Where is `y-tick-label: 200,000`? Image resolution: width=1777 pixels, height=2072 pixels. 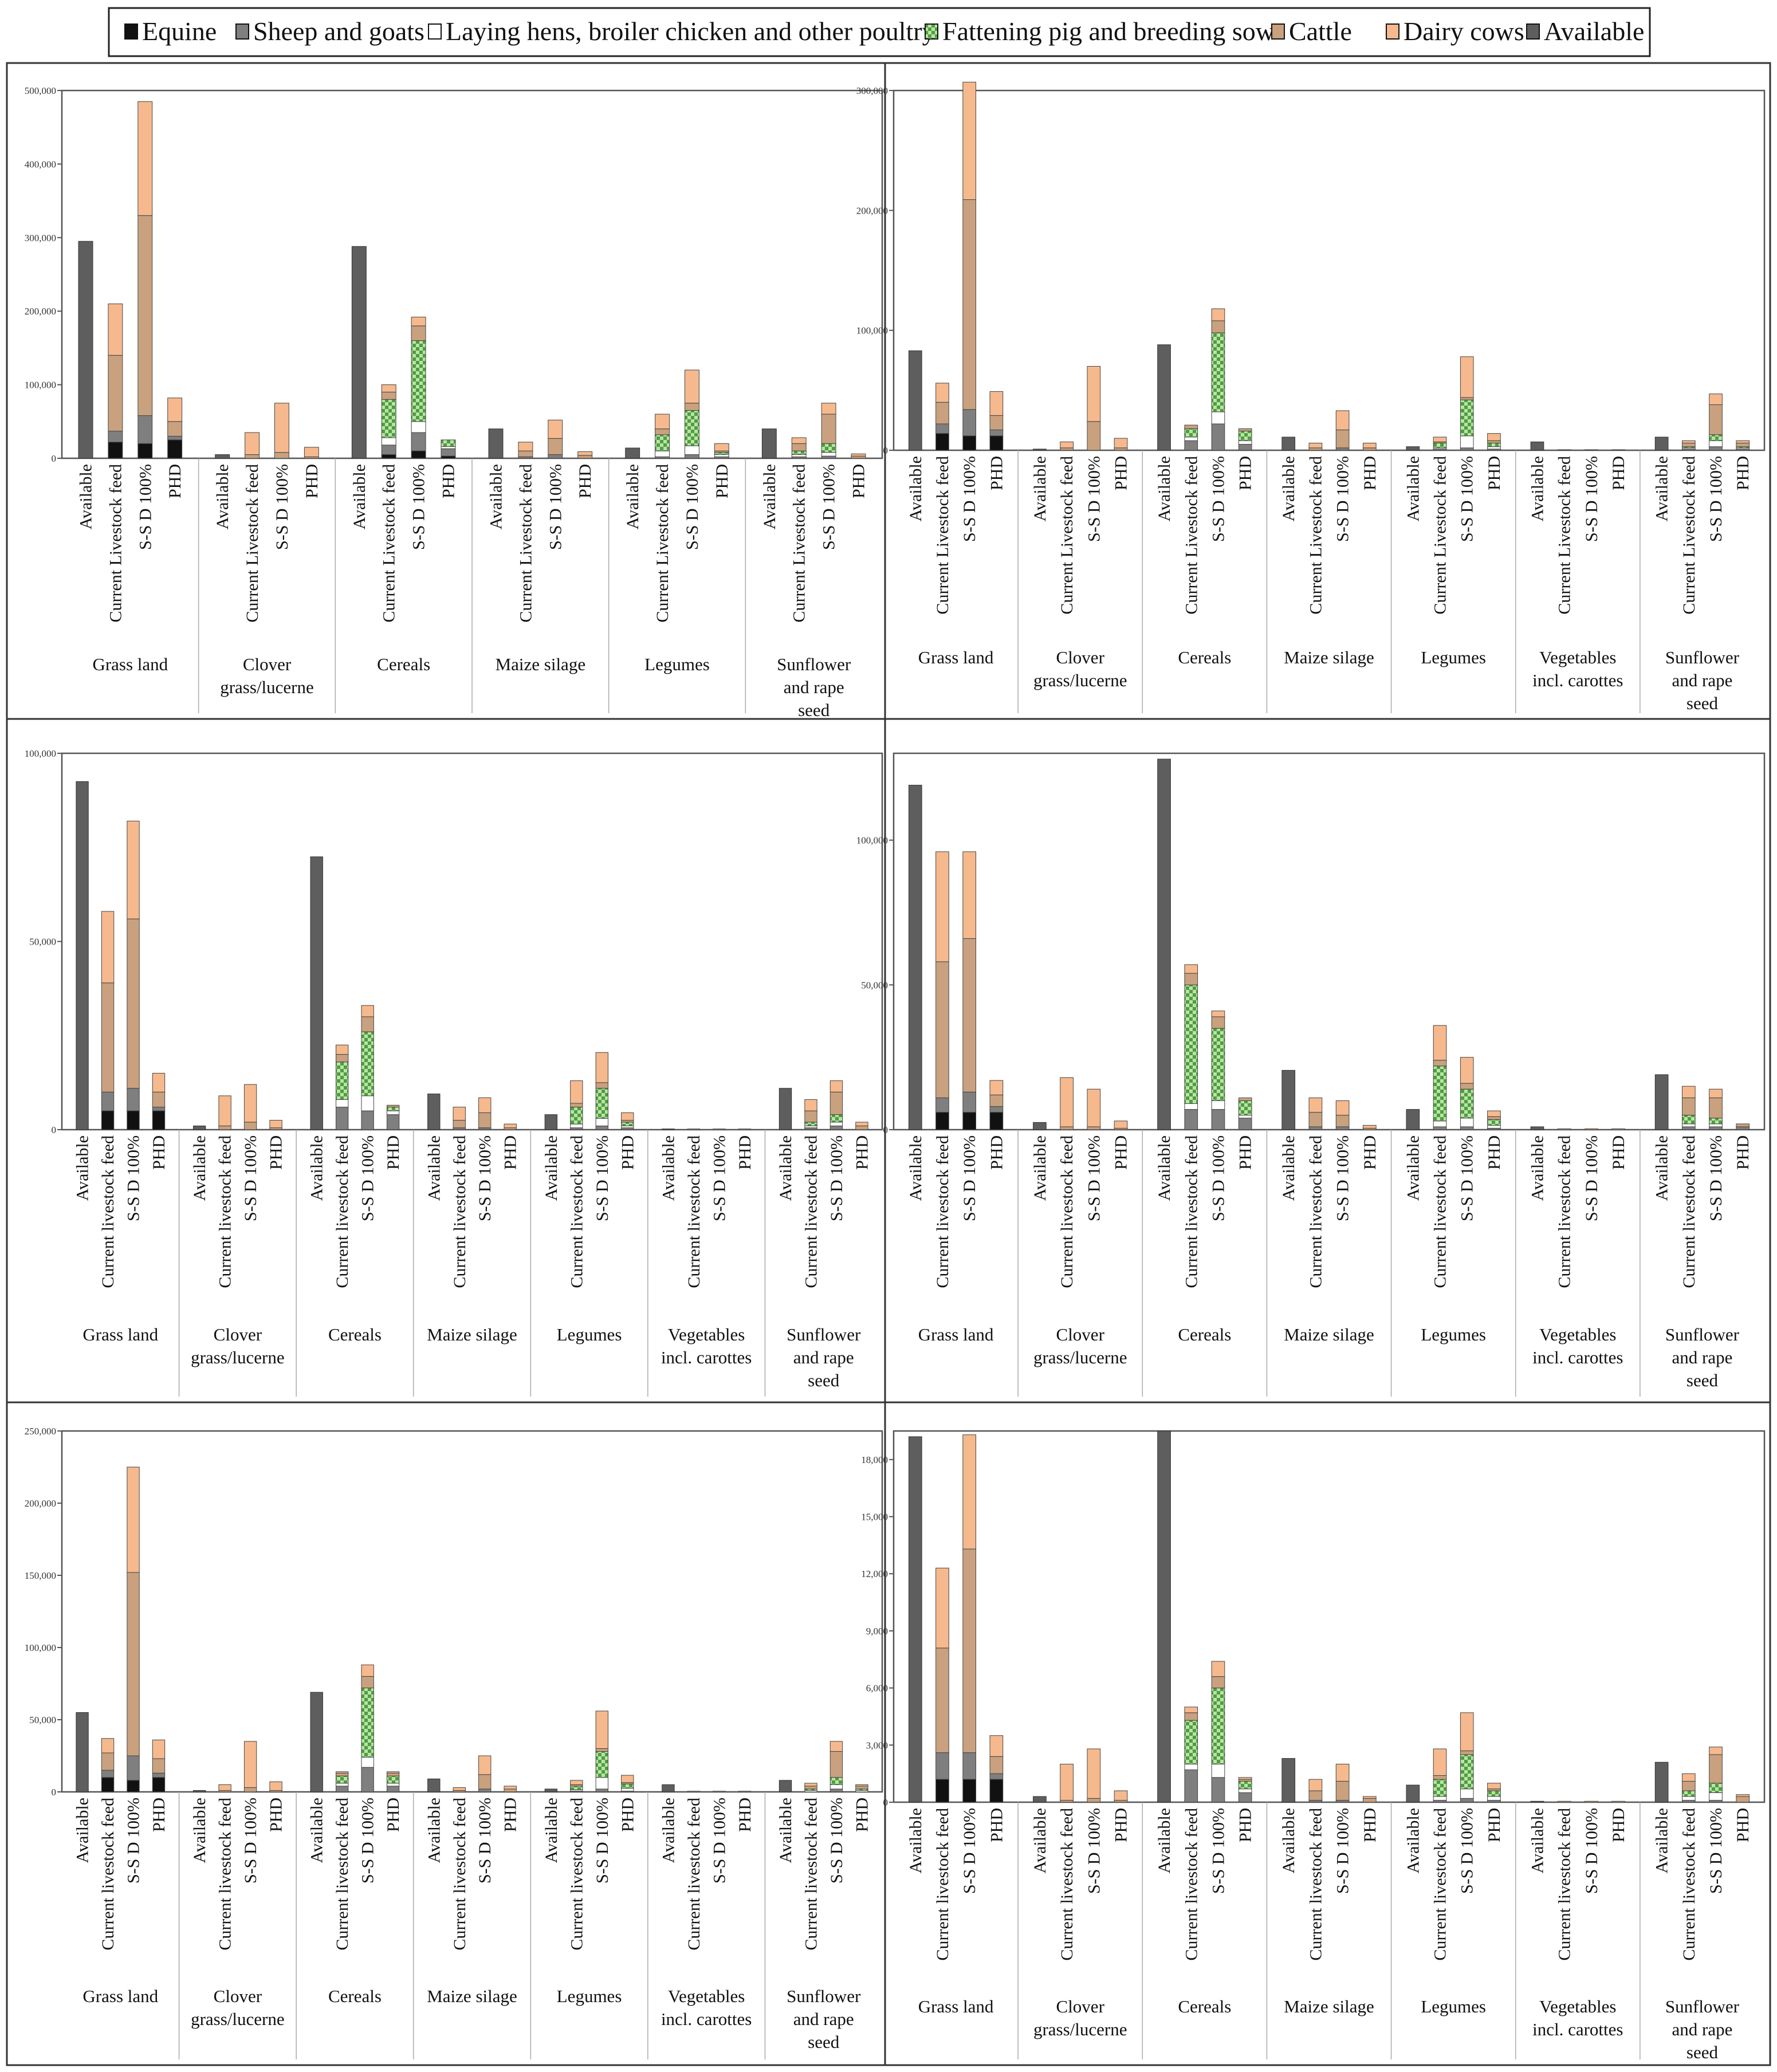
y-tick-label: 200,000 is located at coordinates (872, 211).